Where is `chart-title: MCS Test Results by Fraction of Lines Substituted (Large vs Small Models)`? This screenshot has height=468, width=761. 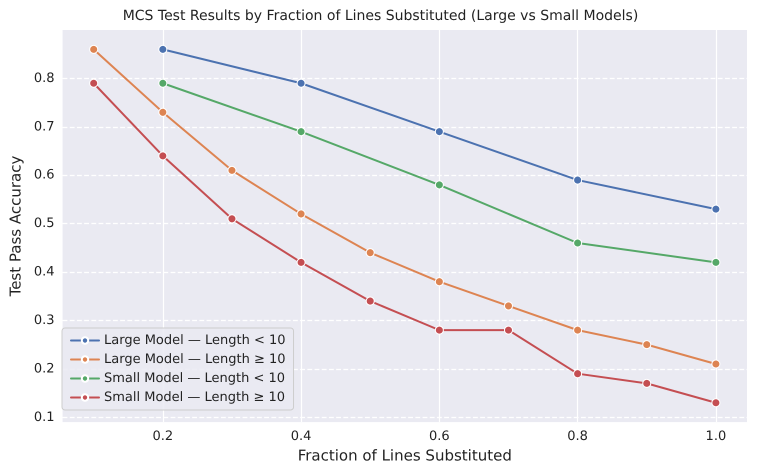 chart-title: MCS Test Results by Fraction of Lines Substituted (Large vs Small Models) is located at coordinates (380, 16).